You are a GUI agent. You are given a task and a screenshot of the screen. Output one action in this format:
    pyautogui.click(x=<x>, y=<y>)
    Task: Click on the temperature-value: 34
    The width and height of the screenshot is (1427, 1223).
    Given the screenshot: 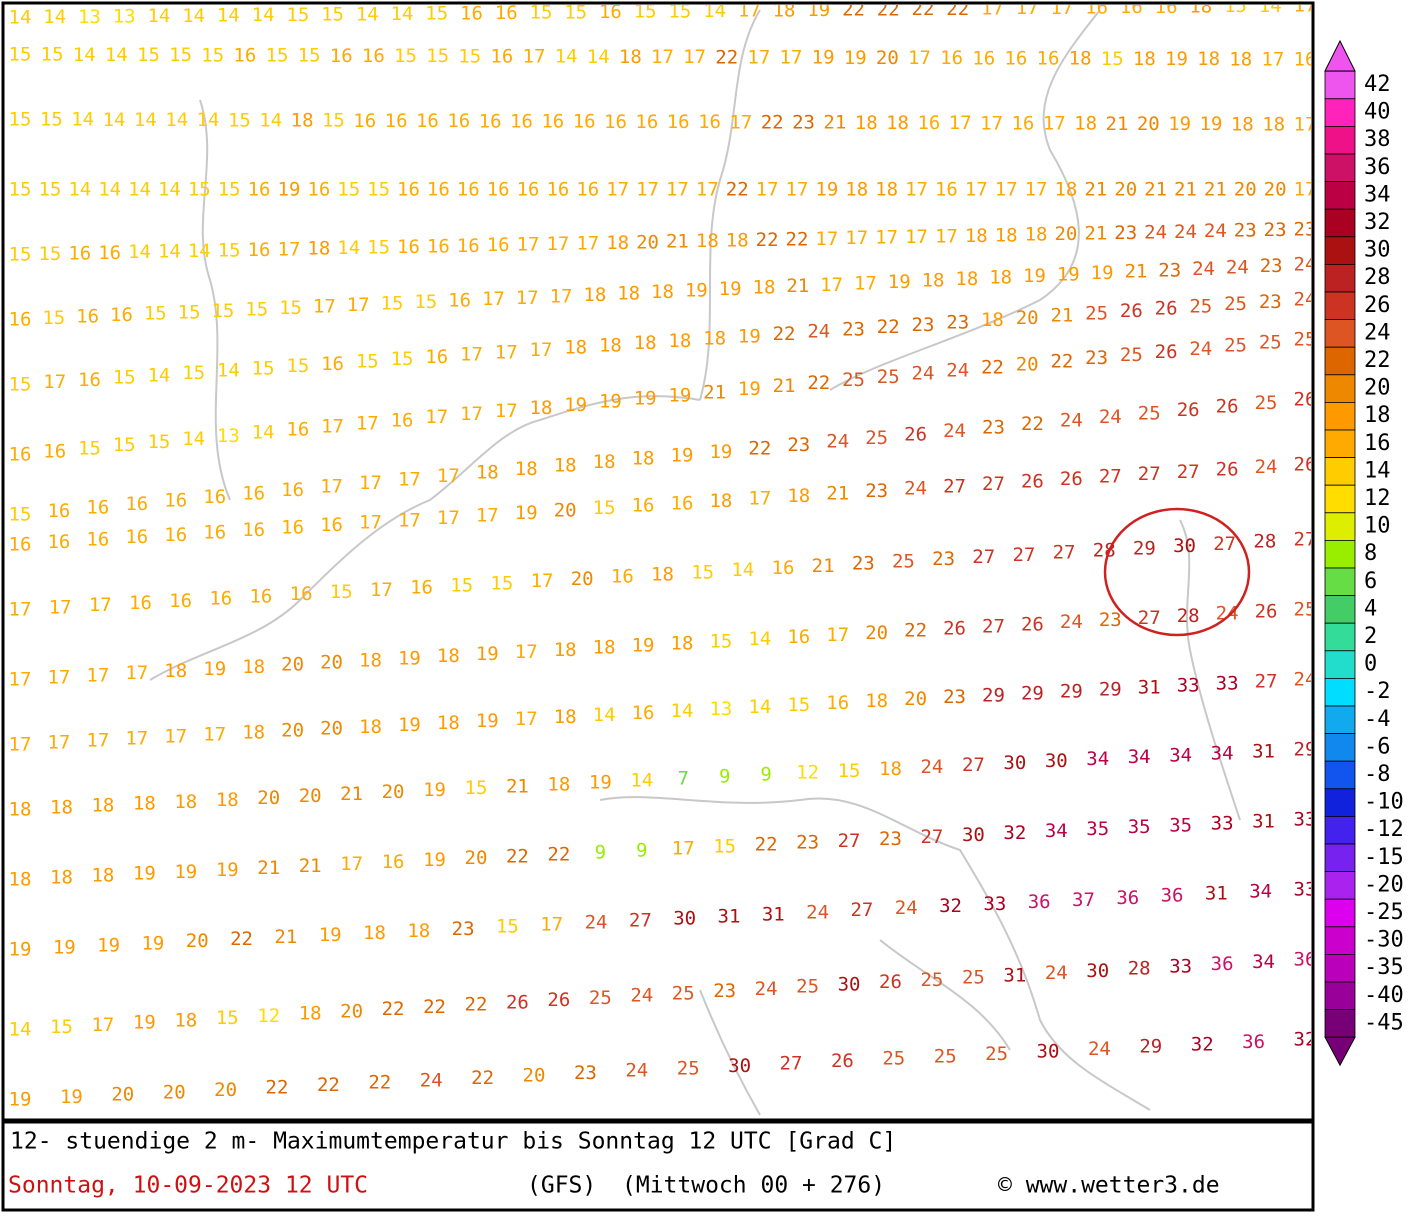 What is the action you would take?
    pyautogui.click(x=1180, y=755)
    